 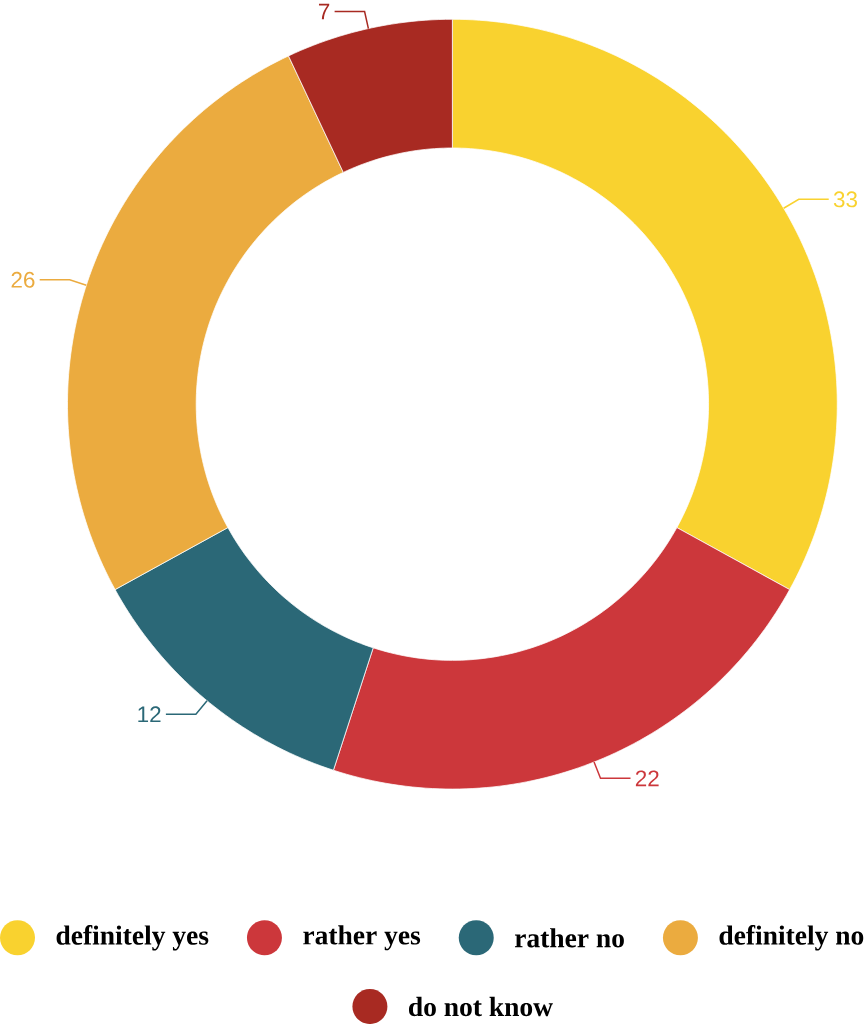 I want to click on legend-label: do not know, so click(x=480, y=1006).